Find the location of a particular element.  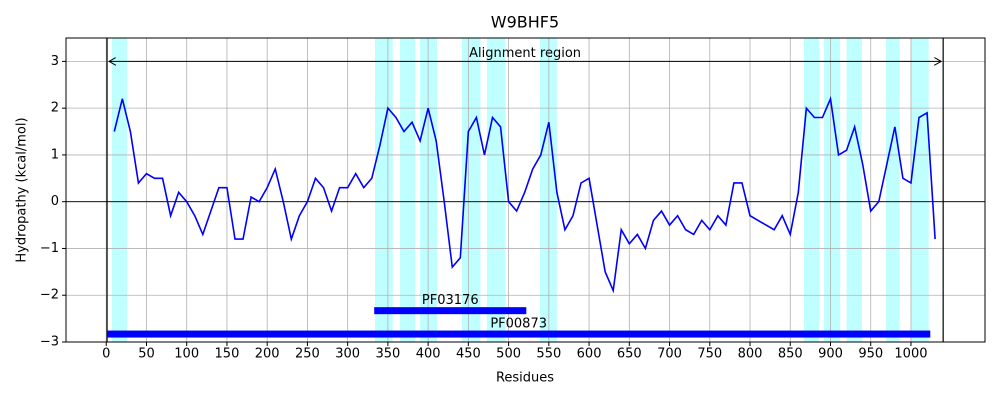

alignment-label: Alignment region is located at coordinates (525, 53).